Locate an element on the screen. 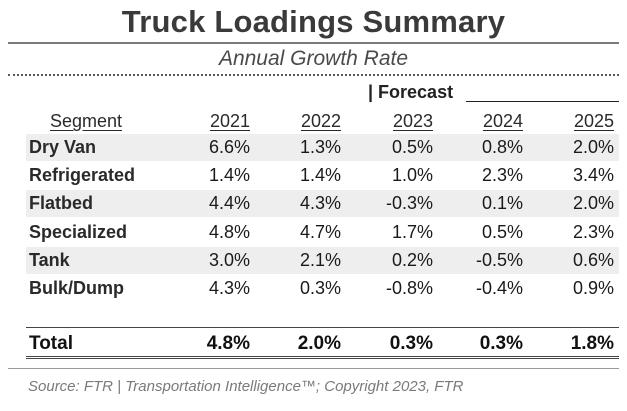 The height and width of the screenshot is (411, 627). table-cell: 0.3% is located at coordinates (320, 288).